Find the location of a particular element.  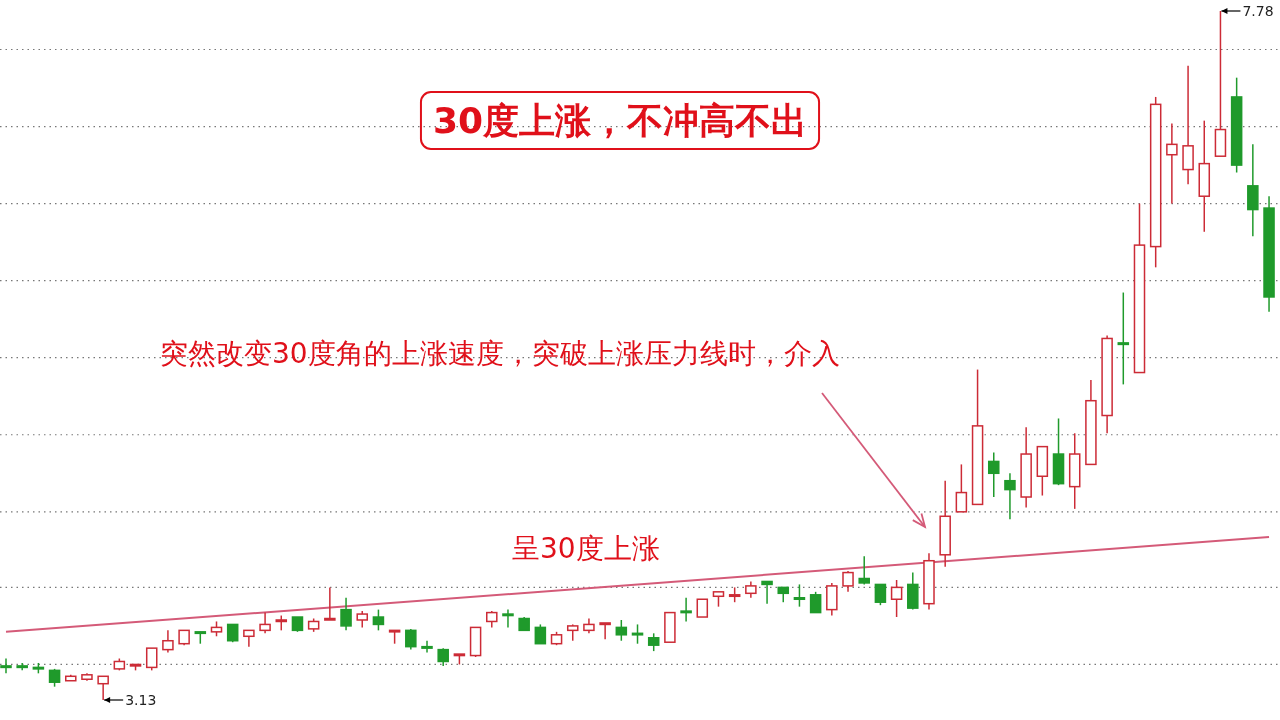

note: 突然改变30度角的上涨速度，突破上涨压力线时，介入 is located at coordinates (500, 353).